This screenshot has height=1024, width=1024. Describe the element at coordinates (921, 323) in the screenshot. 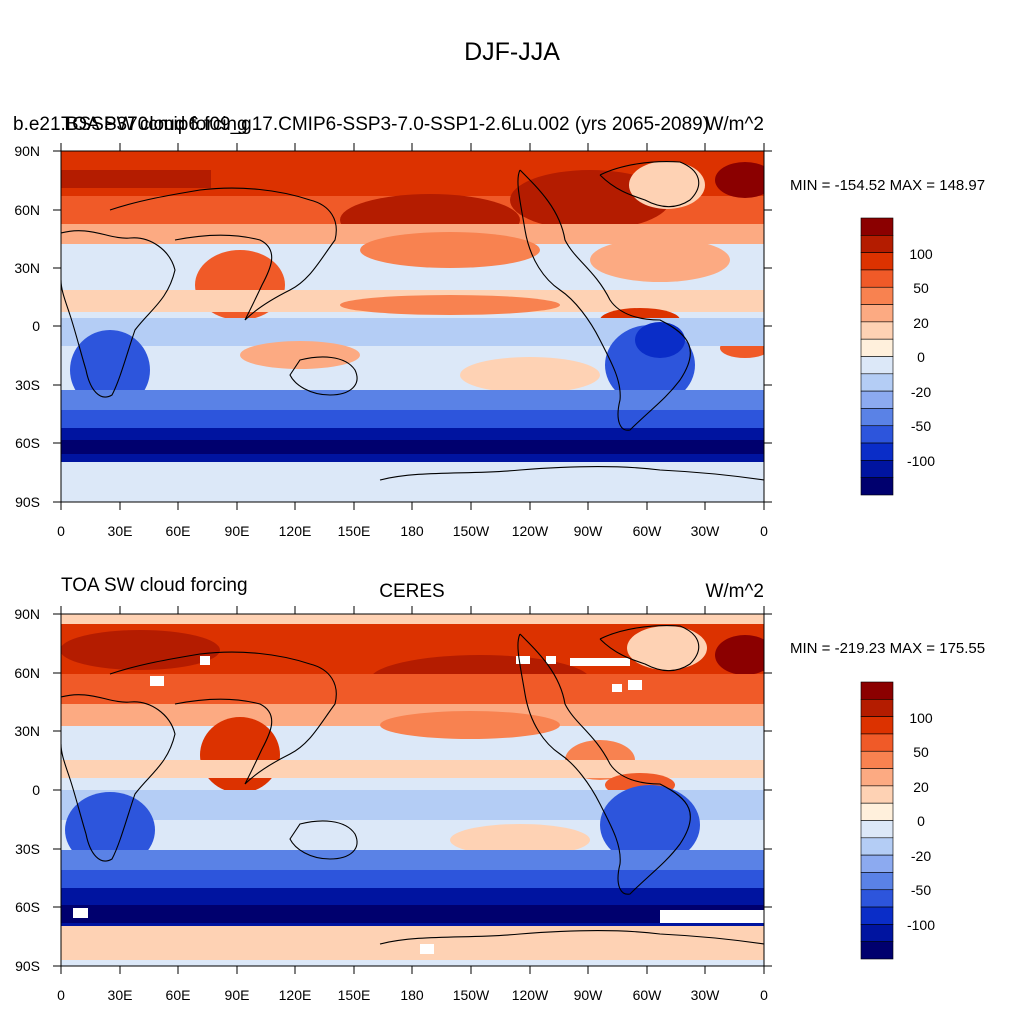

I see `colorbar-label: 20` at that location.